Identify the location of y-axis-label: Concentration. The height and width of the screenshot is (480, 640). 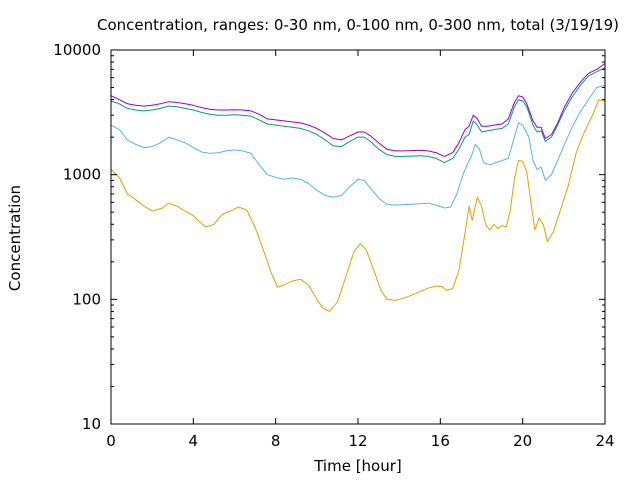
(15, 238).